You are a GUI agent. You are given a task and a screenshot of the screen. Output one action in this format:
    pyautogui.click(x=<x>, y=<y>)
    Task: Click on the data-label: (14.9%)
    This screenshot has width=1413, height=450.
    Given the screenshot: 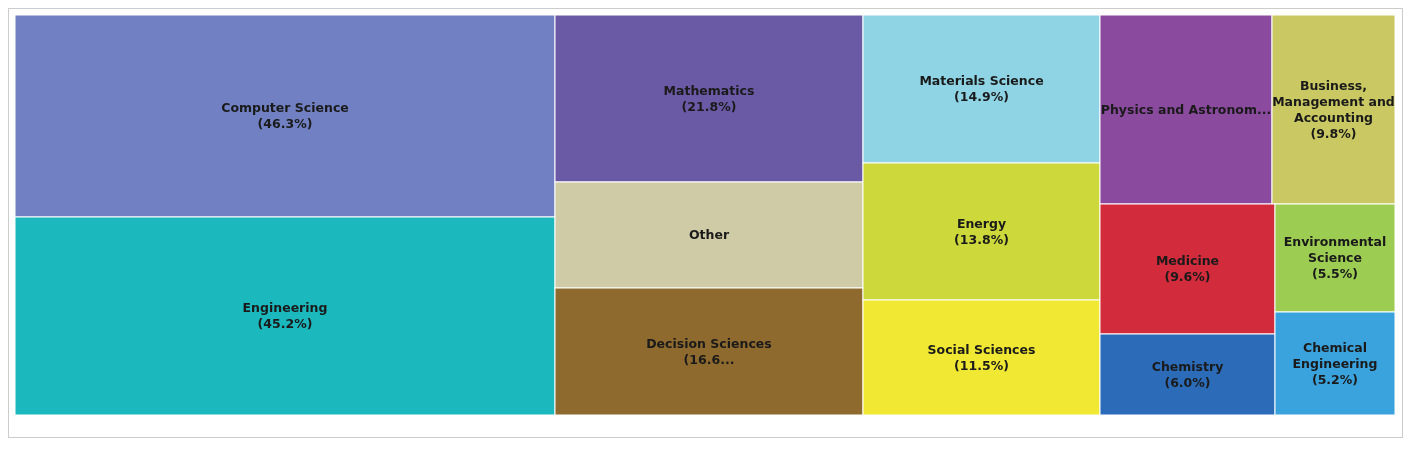 What is the action you would take?
    pyautogui.click(x=981, y=96)
    